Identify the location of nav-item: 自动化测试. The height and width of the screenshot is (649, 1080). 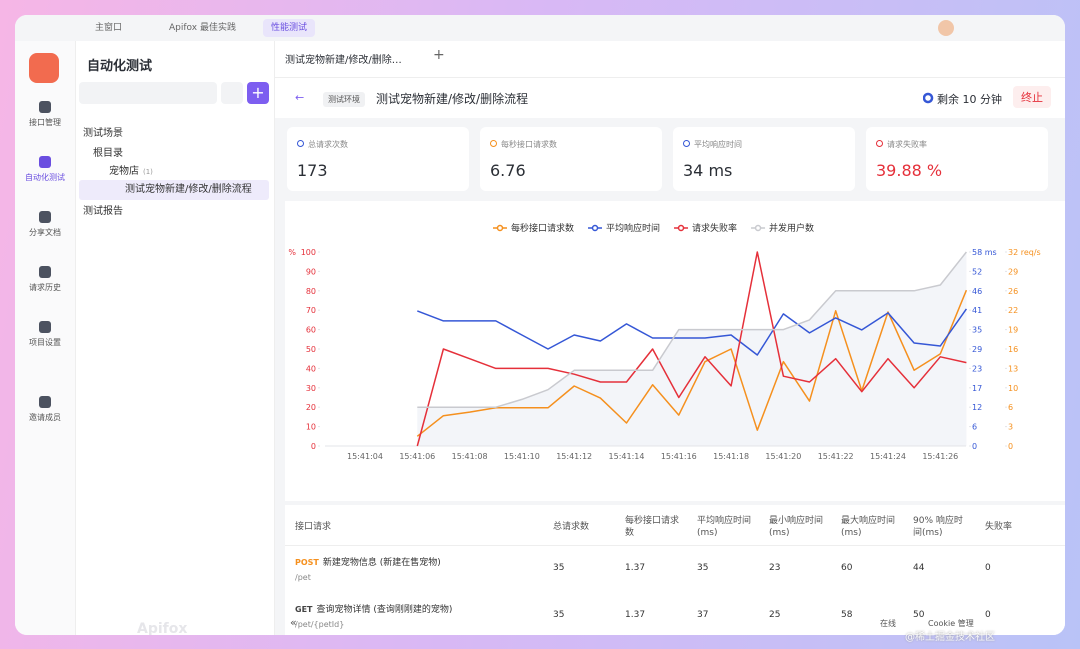
(45, 169).